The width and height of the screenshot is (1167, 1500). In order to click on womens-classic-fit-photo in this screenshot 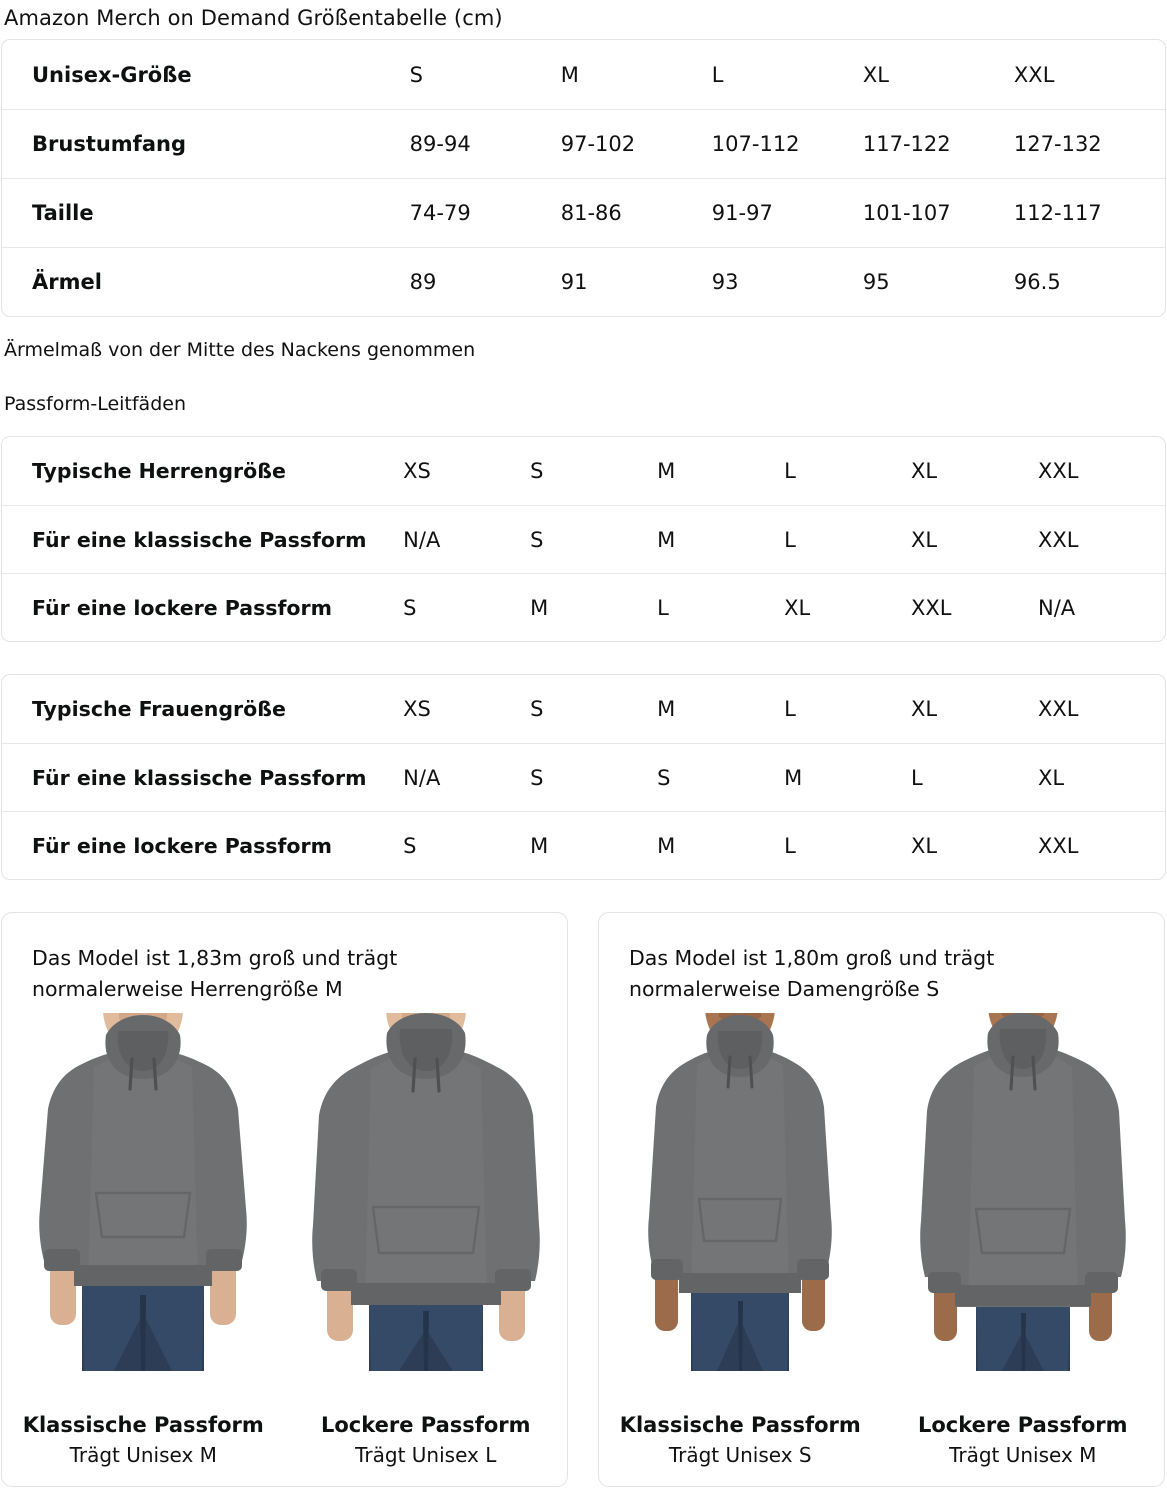, I will do `click(740, 1192)`.